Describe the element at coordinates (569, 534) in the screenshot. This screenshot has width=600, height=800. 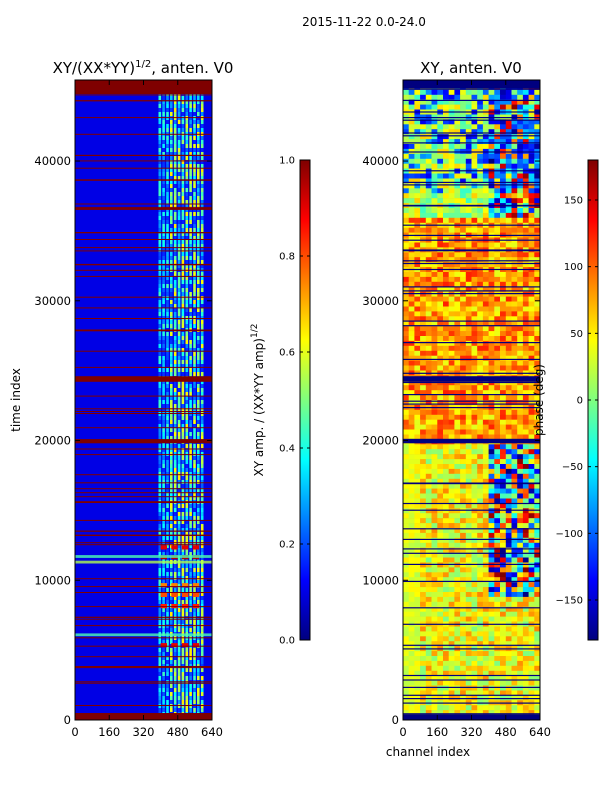
I see `colorbar-tick-label: −100` at that location.